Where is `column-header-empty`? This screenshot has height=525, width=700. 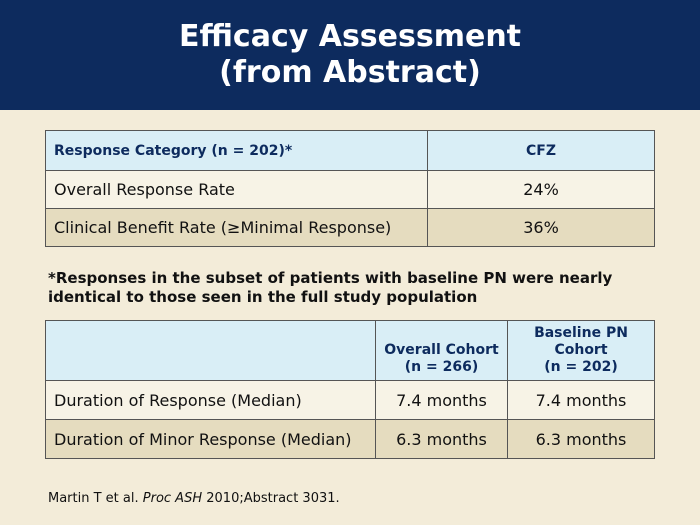 column-header-empty is located at coordinates (210, 350).